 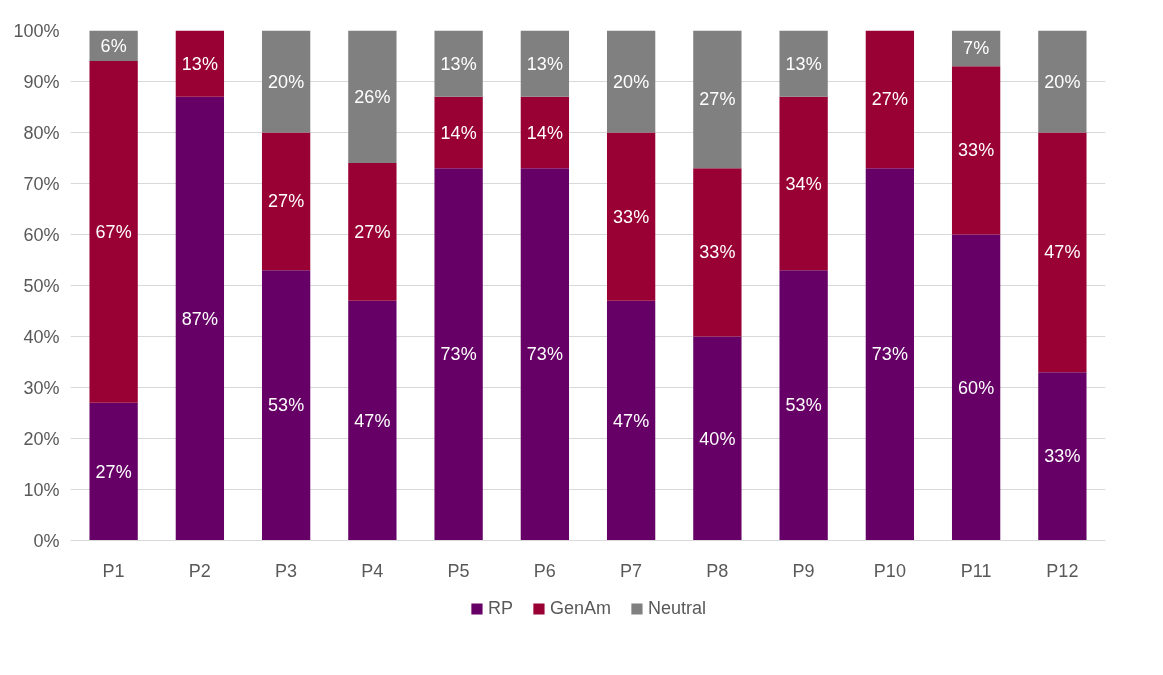 I want to click on x-tick-label: P1, so click(x=113, y=570).